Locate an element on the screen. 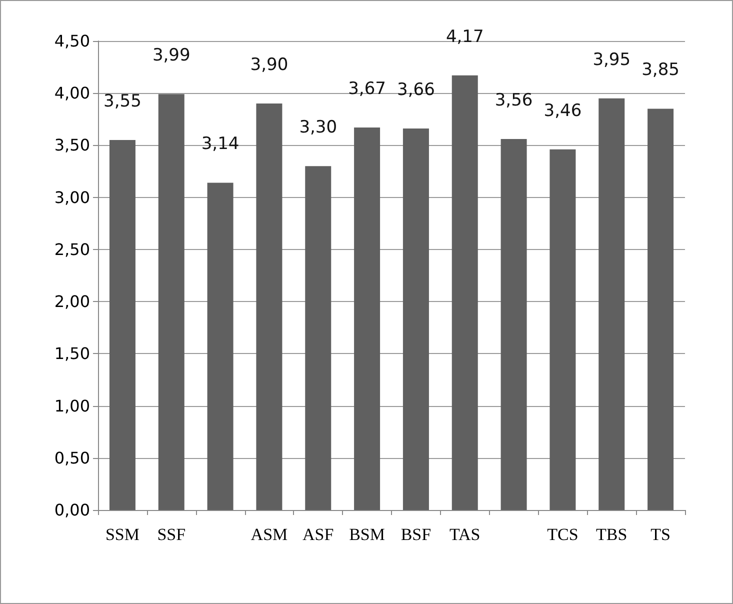  x-tick-label: BSM is located at coordinates (367, 534).